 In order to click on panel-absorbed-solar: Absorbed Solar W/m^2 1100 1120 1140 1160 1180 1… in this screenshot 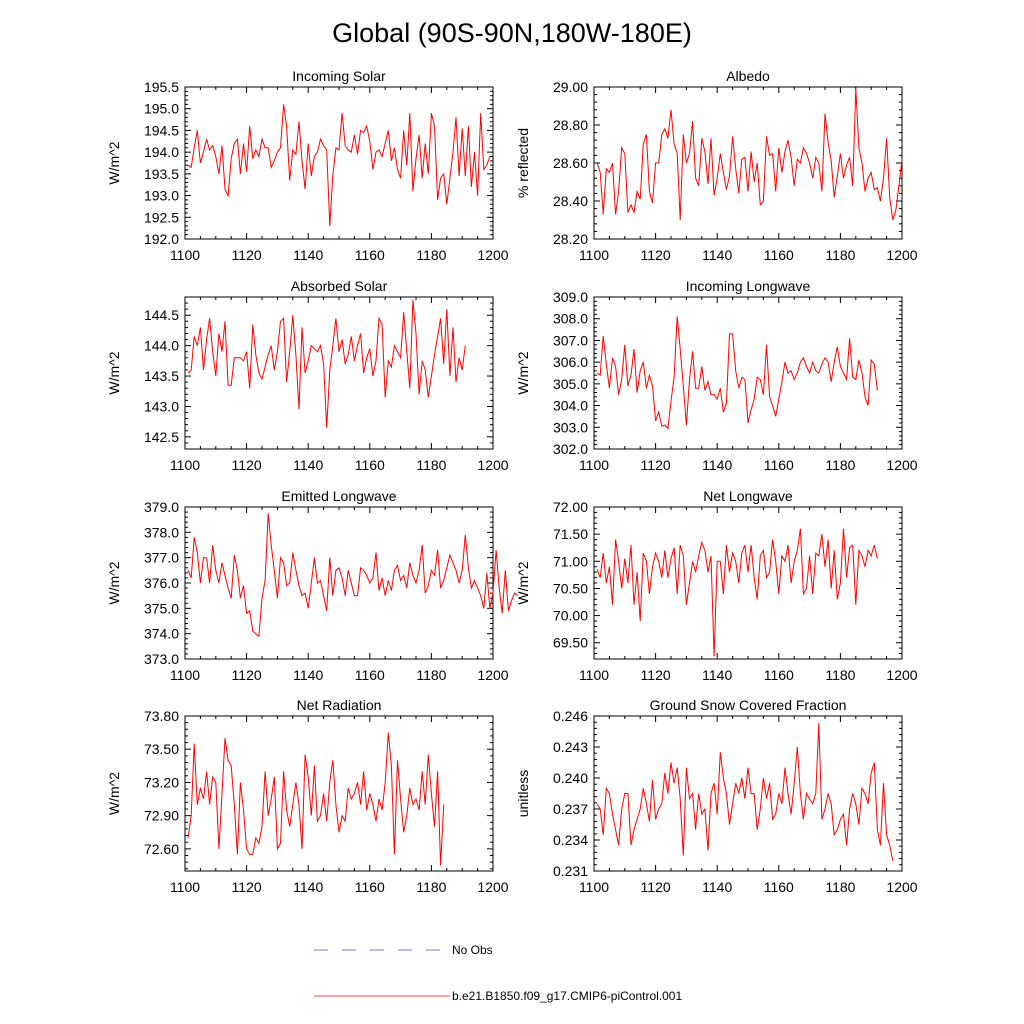, I will do `click(307, 375)`.